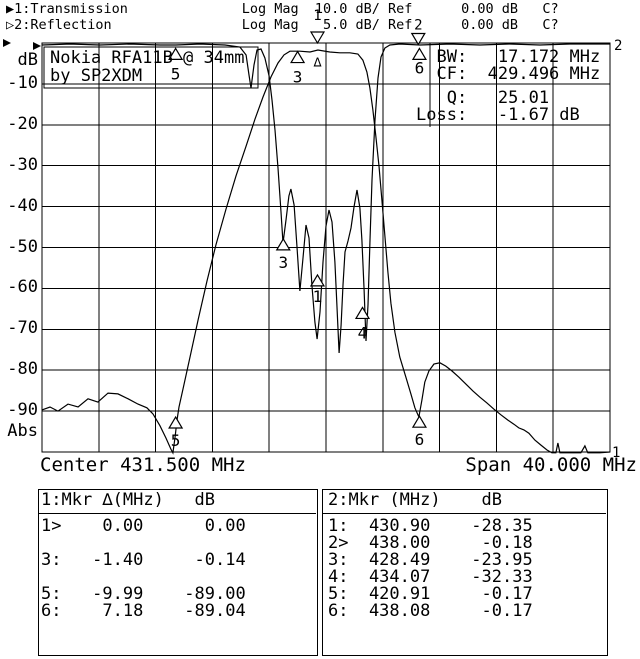  What do you see at coordinates (483, 98) in the screenshot?
I see `stat-q-factor: Q: 25.01` at bounding box center [483, 98].